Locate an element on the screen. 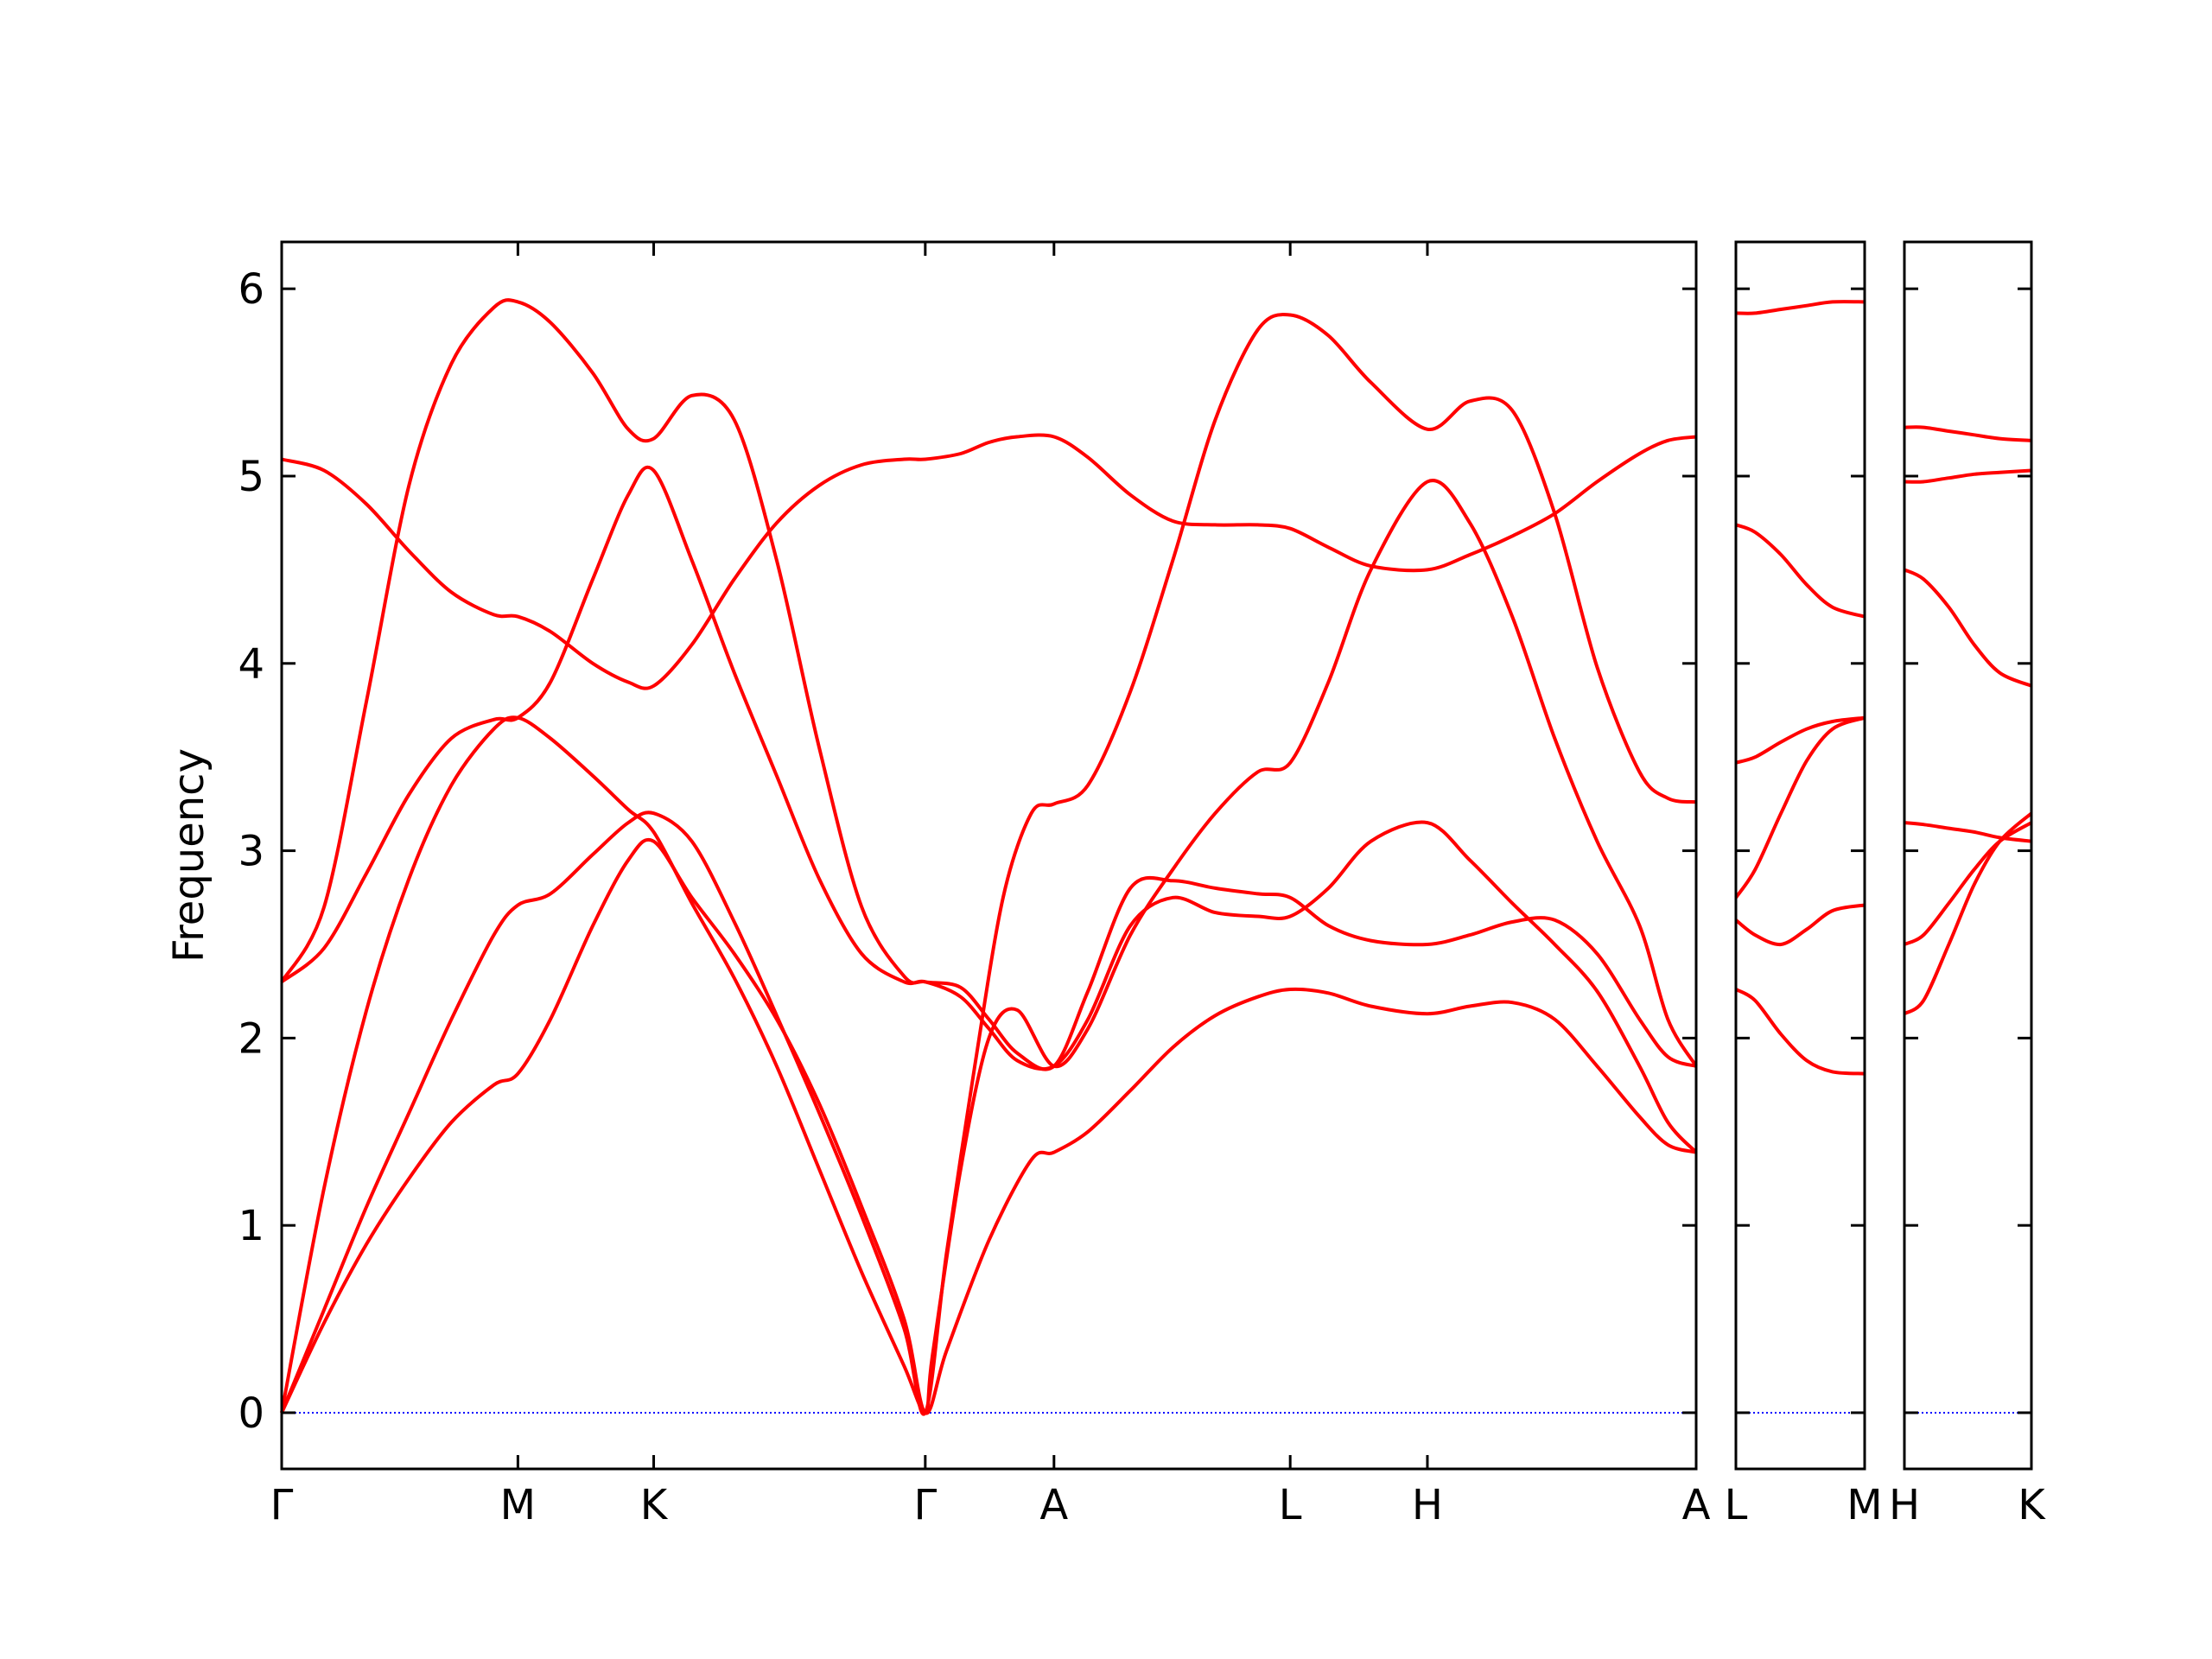 This screenshot has height=1659, width=2212. y-tick-label: 6 is located at coordinates (251, 289).